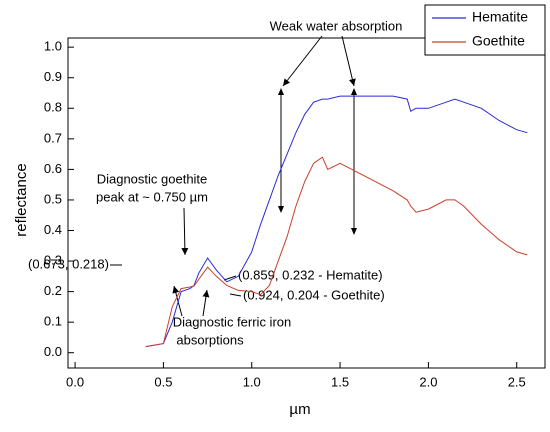 The image size is (550, 432). What do you see at coordinates (53, 168) in the screenshot?
I see `y-tick-label: 0.6` at bounding box center [53, 168].